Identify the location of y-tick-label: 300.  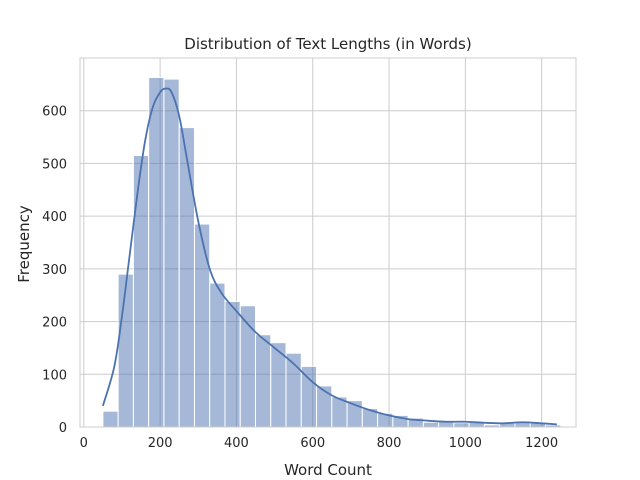
(54, 270).